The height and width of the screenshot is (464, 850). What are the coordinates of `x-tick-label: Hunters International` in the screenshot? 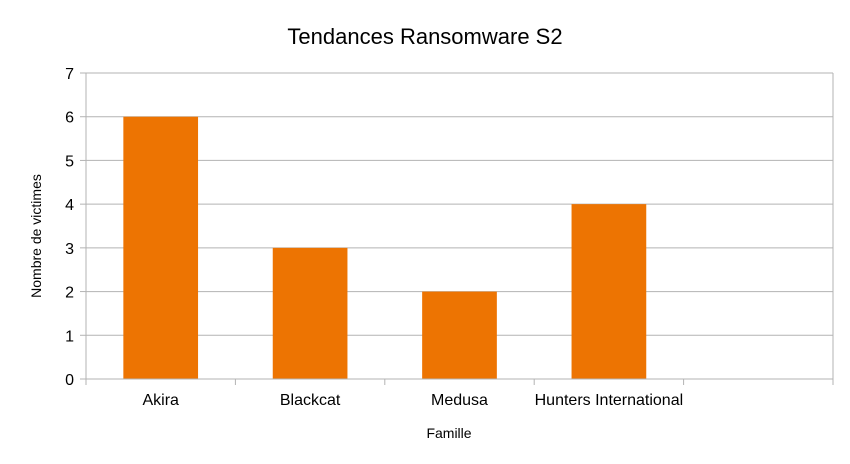 It's located at (609, 400).